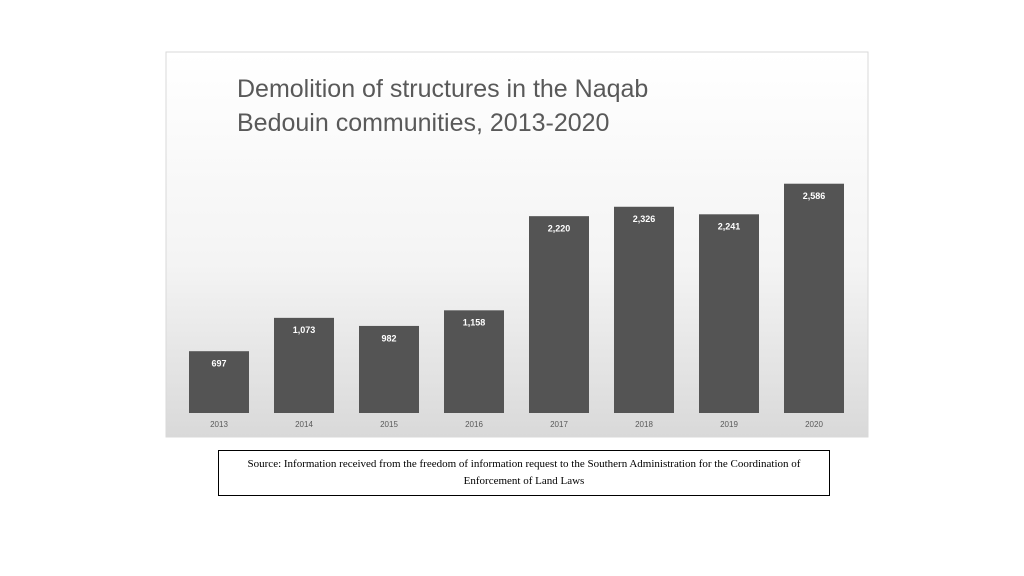 The image size is (1024, 576). Describe the element at coordinates (218, 364) in the screenshot. I see `value-label: 697` at that location.